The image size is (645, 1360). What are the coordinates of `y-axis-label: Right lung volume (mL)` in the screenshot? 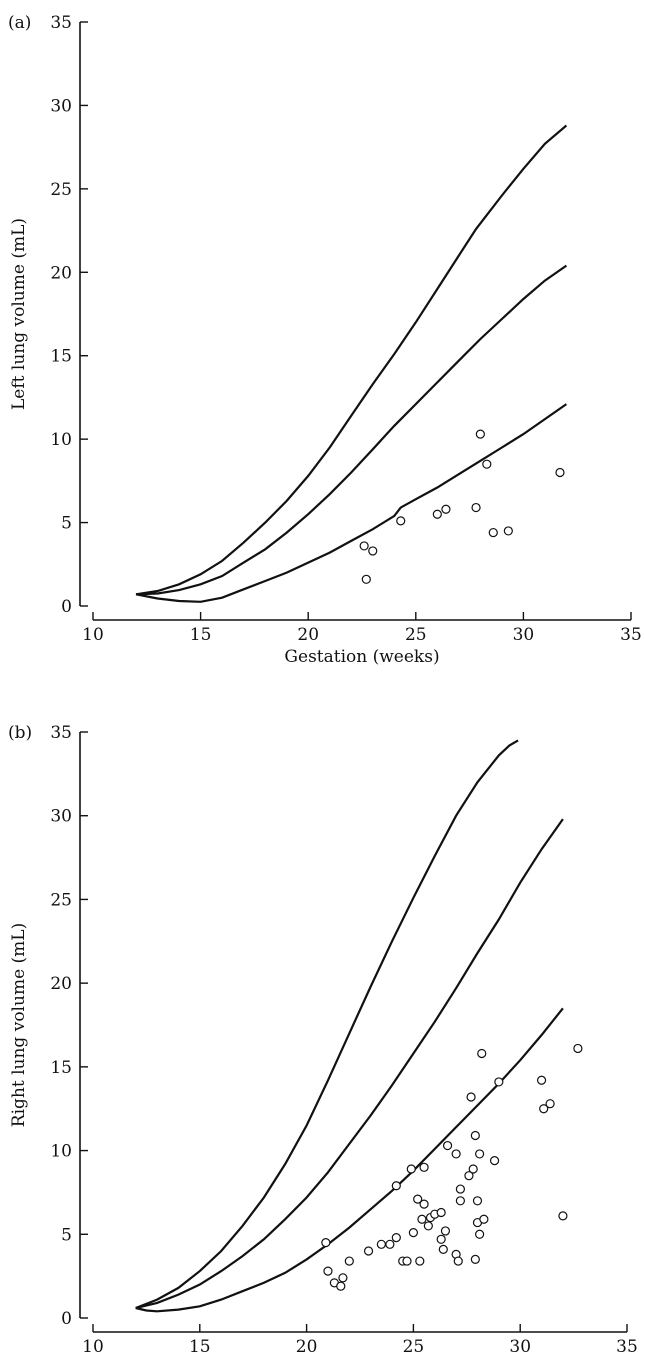 It's located at (19, 1025).